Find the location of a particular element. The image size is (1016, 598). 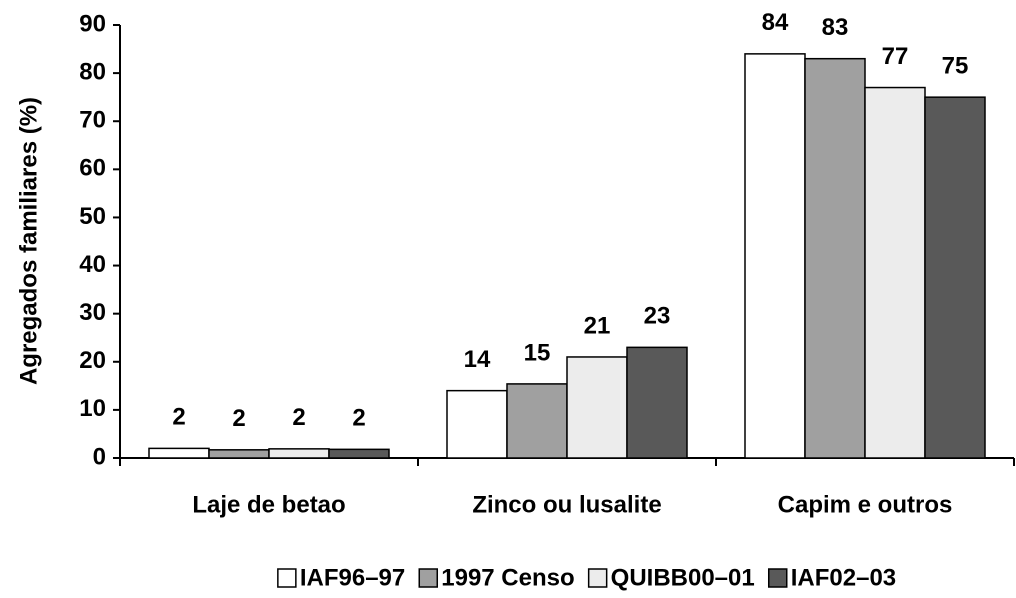

legend-label: 1997 Censo is located at coordinates (507, 577).